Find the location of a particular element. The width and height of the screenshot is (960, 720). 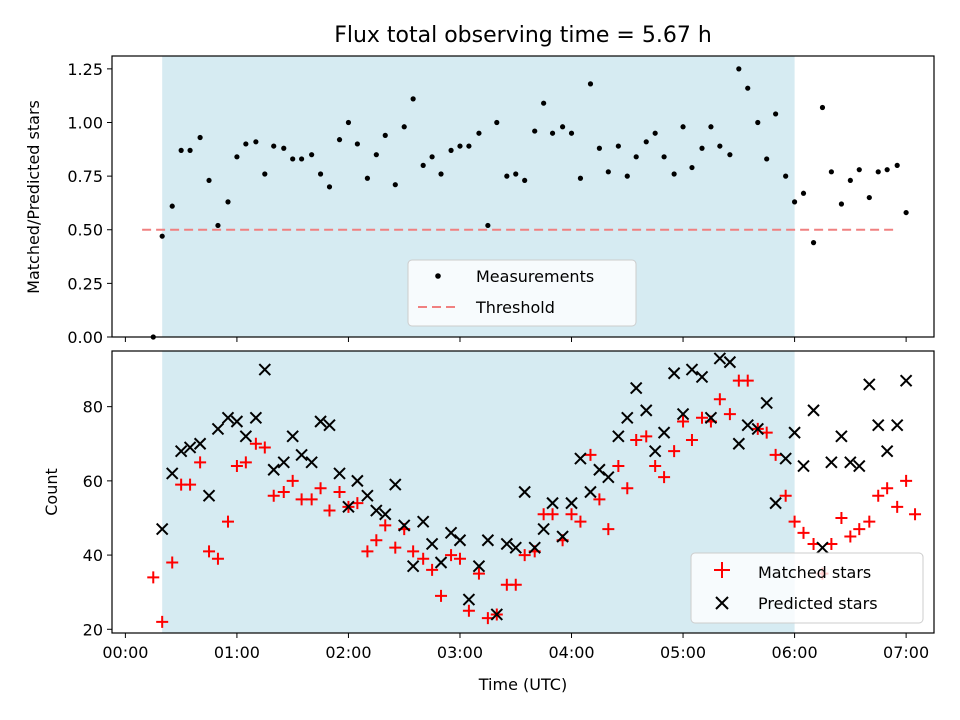

legend-label-threshold: Threshold is located at coordinates (515, 307).